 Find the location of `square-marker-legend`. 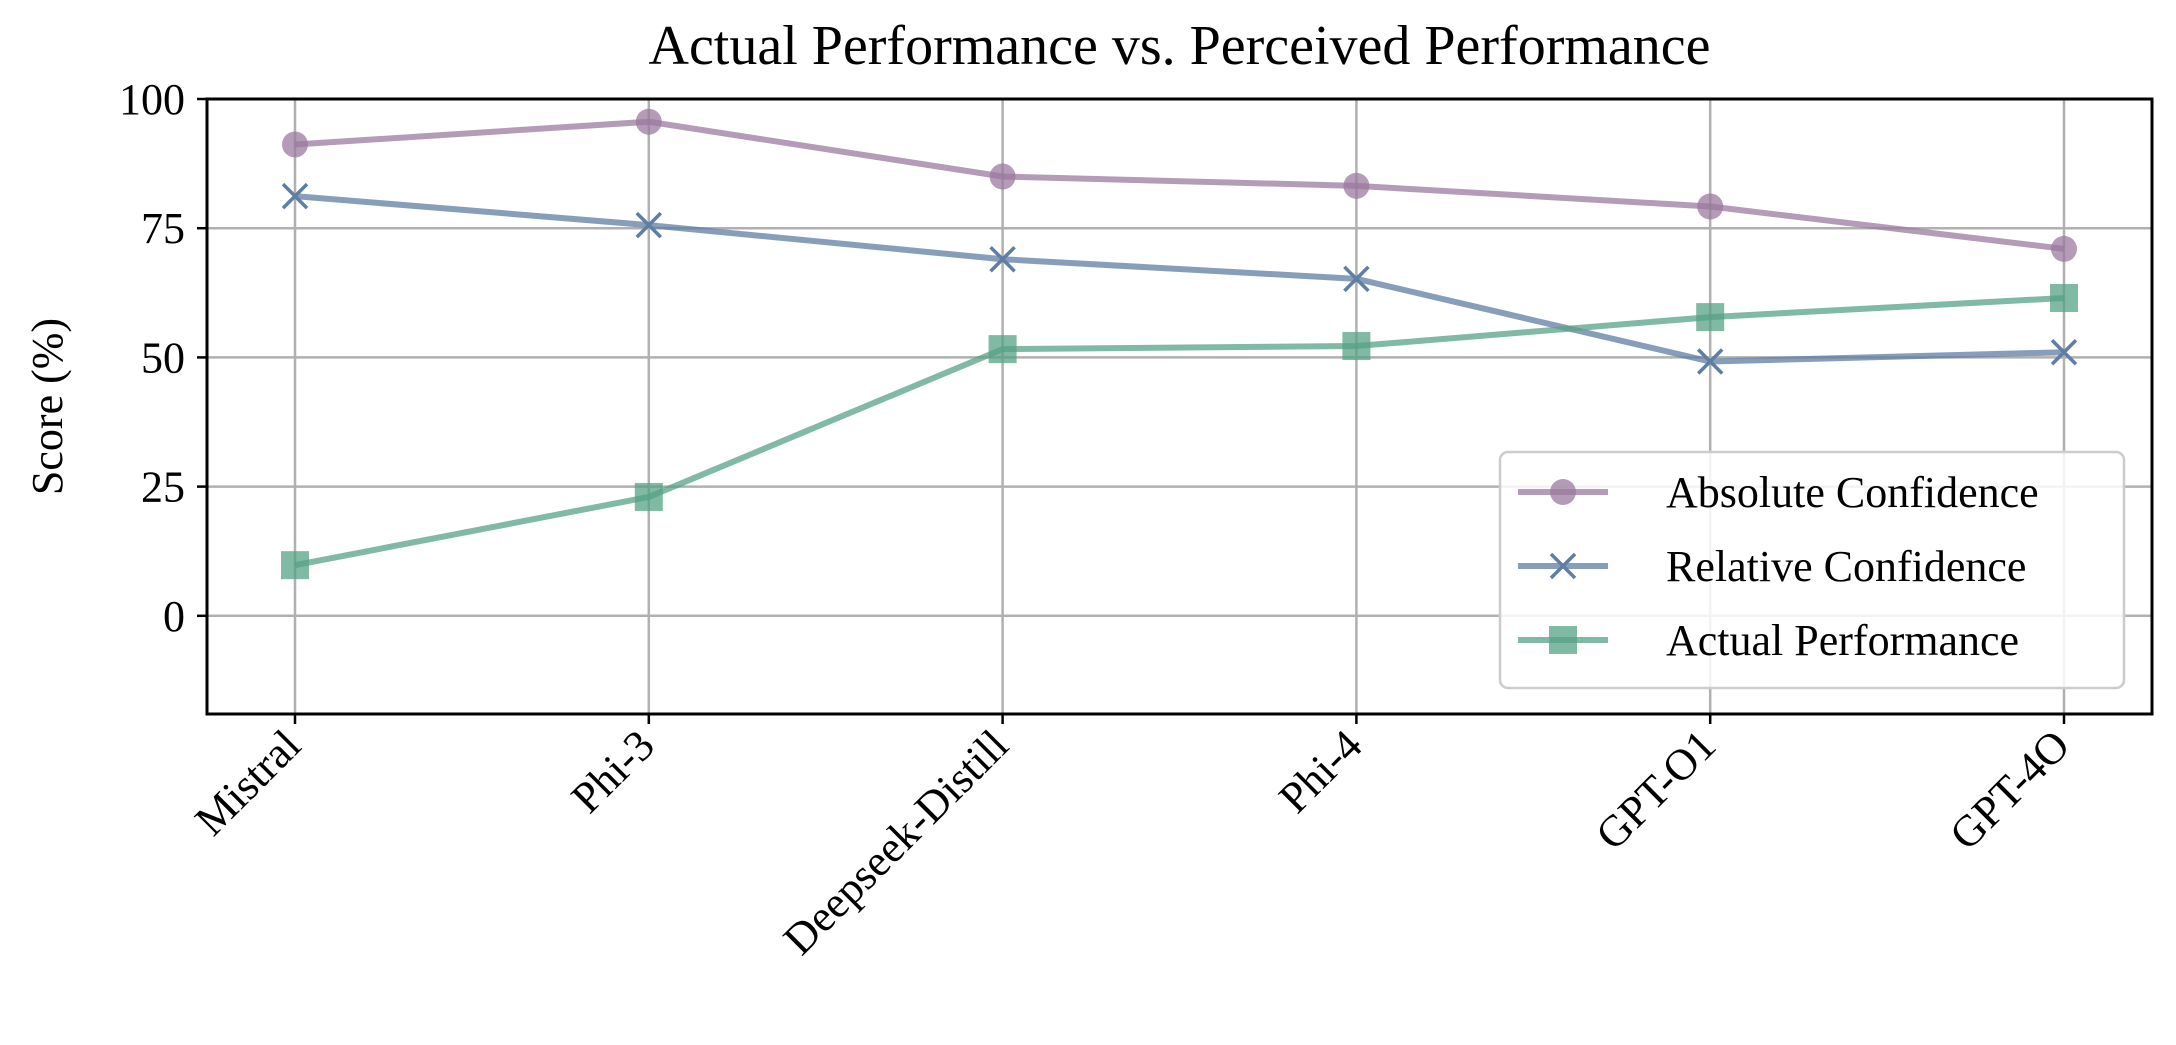

square-marker-legend is located at coordinates (1563, 640).